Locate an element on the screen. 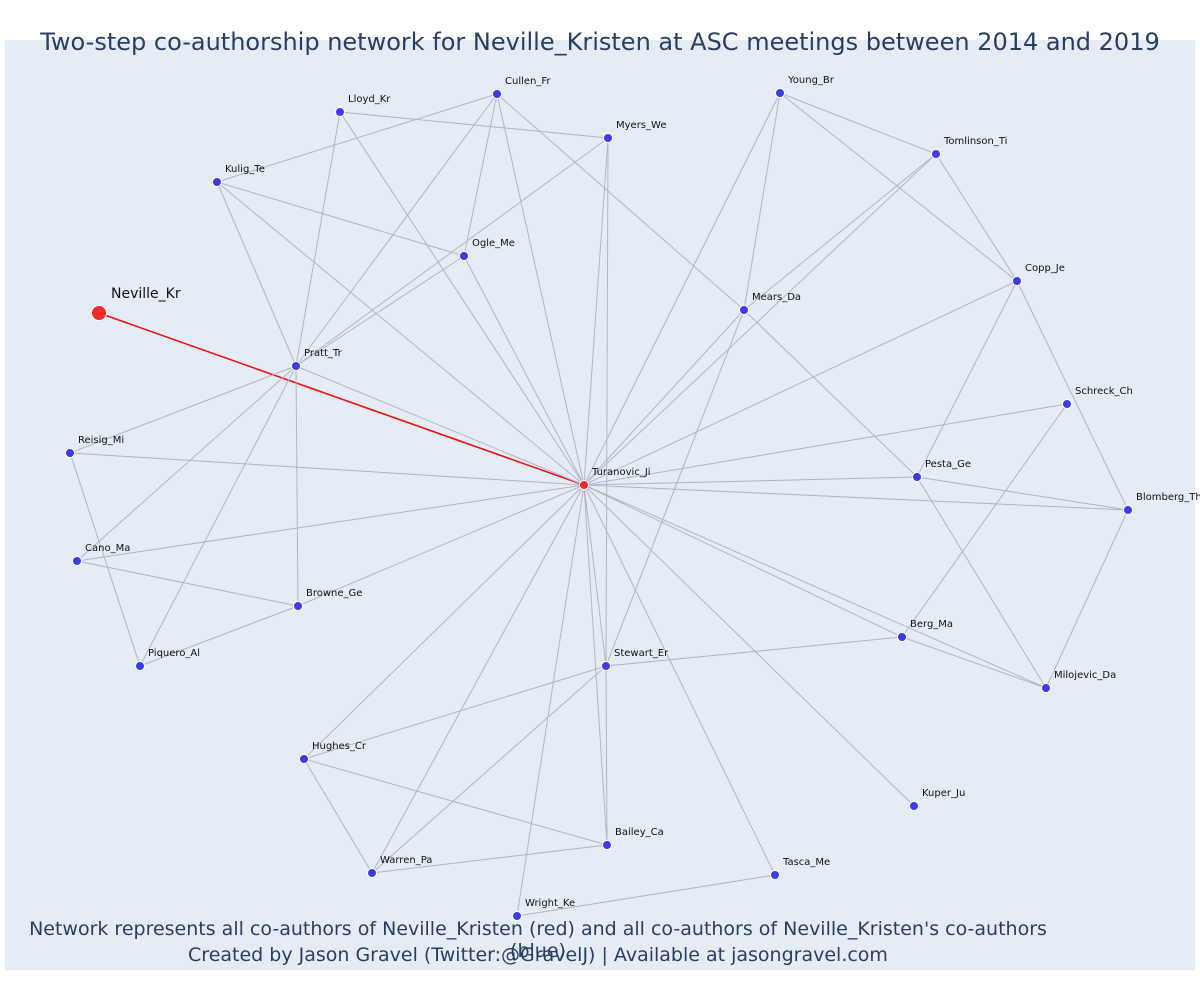 The image size is (1200, 1000). node-label-Copp_Je: Copp_Je is located at coordinates (1045, 268).